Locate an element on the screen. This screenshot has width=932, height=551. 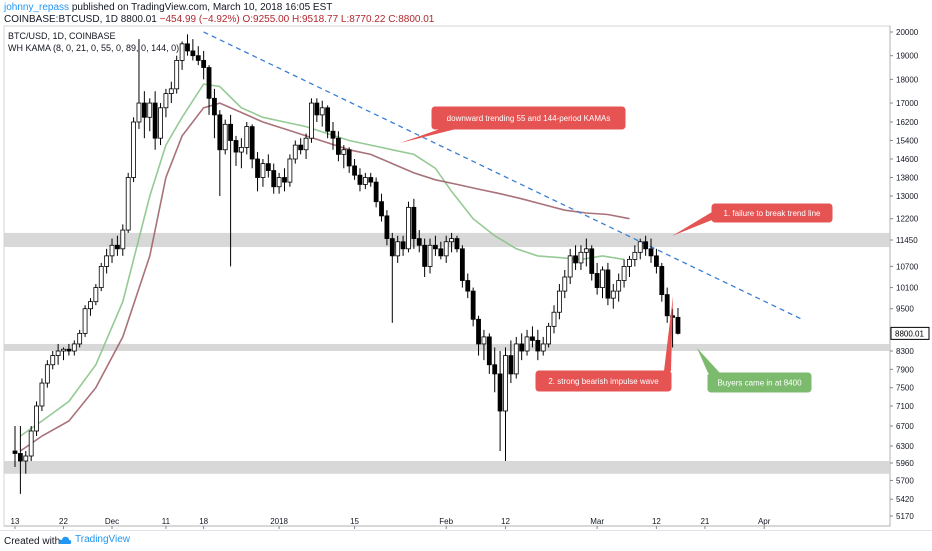
callout-text: Buyers came in at 8400 is located at coordinates (759, 383).